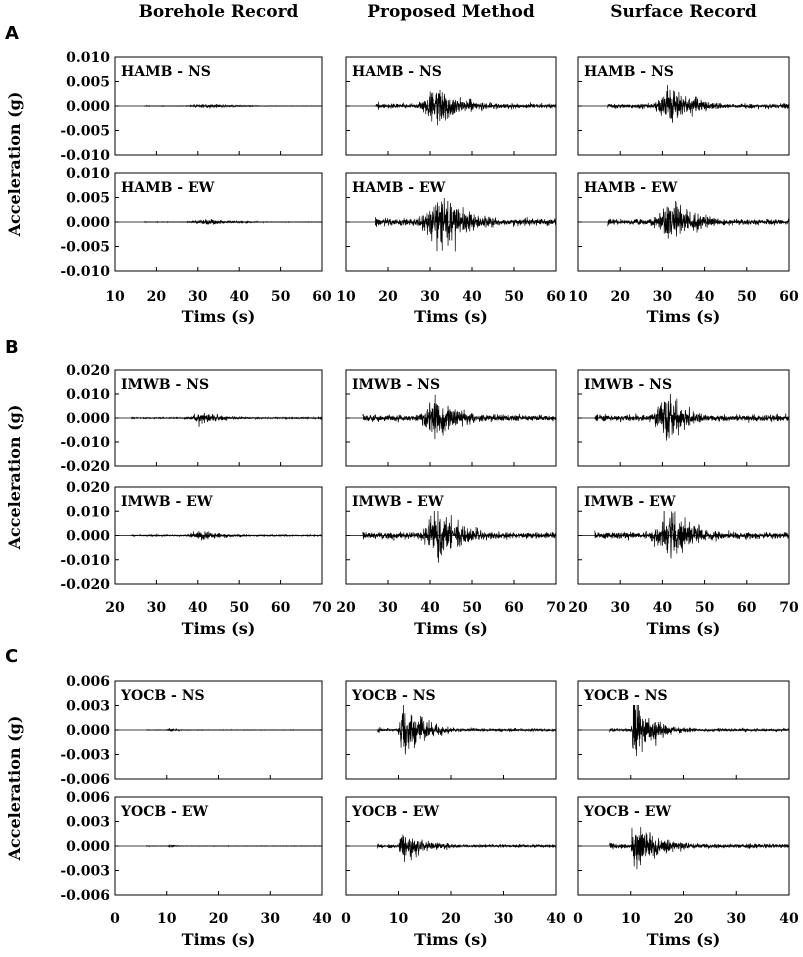 The image size is (803, 957). I want to click on station-label: IMWB - EW, so click(630, 502).